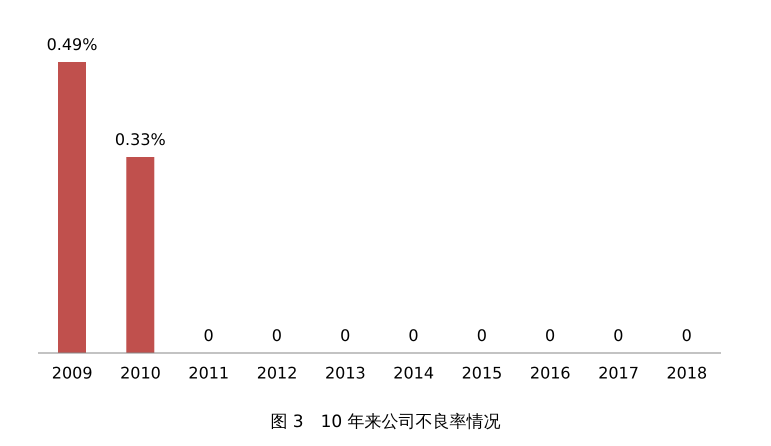 The height and width of the screenshot is (446, 771). Describe the element at coordinates (550, 372) in the screenshot. I see `x-tick-label: 2016` at that location.